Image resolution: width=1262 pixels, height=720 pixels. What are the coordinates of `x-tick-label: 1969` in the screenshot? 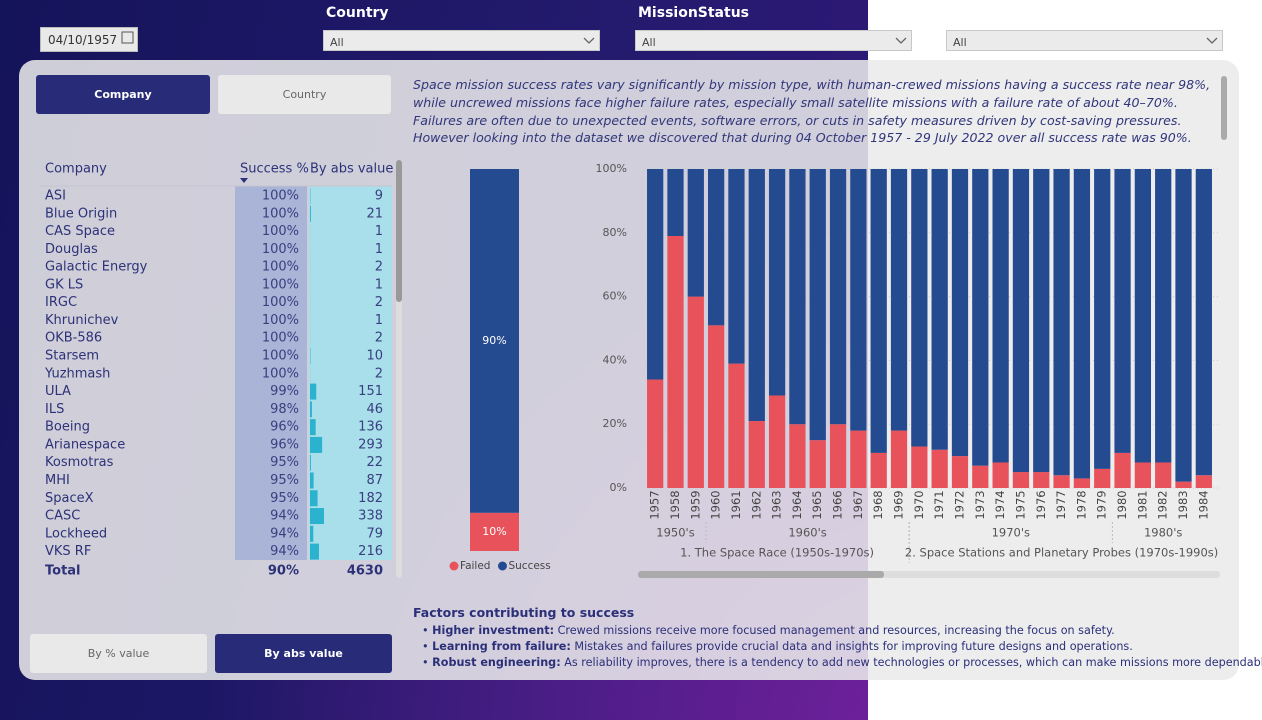 It's located at (899, 504).